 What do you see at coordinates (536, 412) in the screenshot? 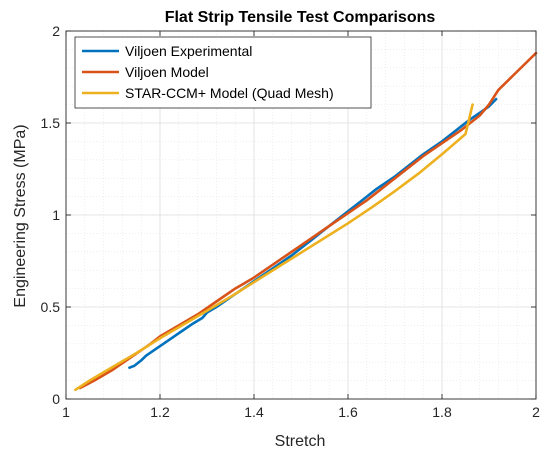
I see `x-tick-label: 2` at bounding box center [536, 412].